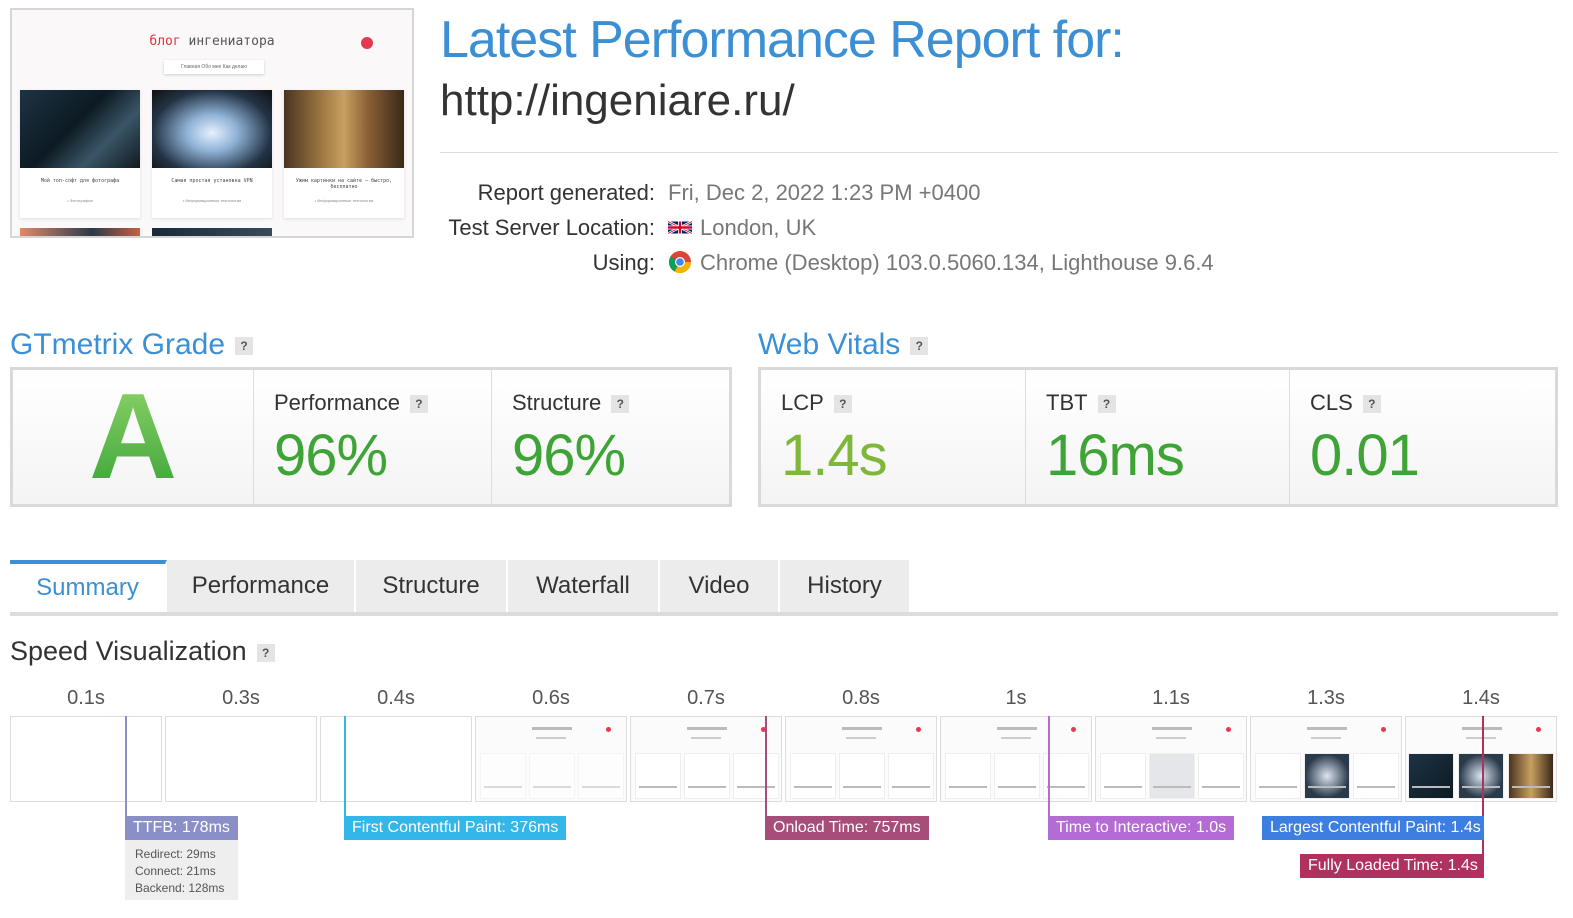 The image size is (1573, 918). What do you see at coordinates (261, 586) in the screenshot?
I see `tab-performance: Performance` at bounding box center [261, 586].